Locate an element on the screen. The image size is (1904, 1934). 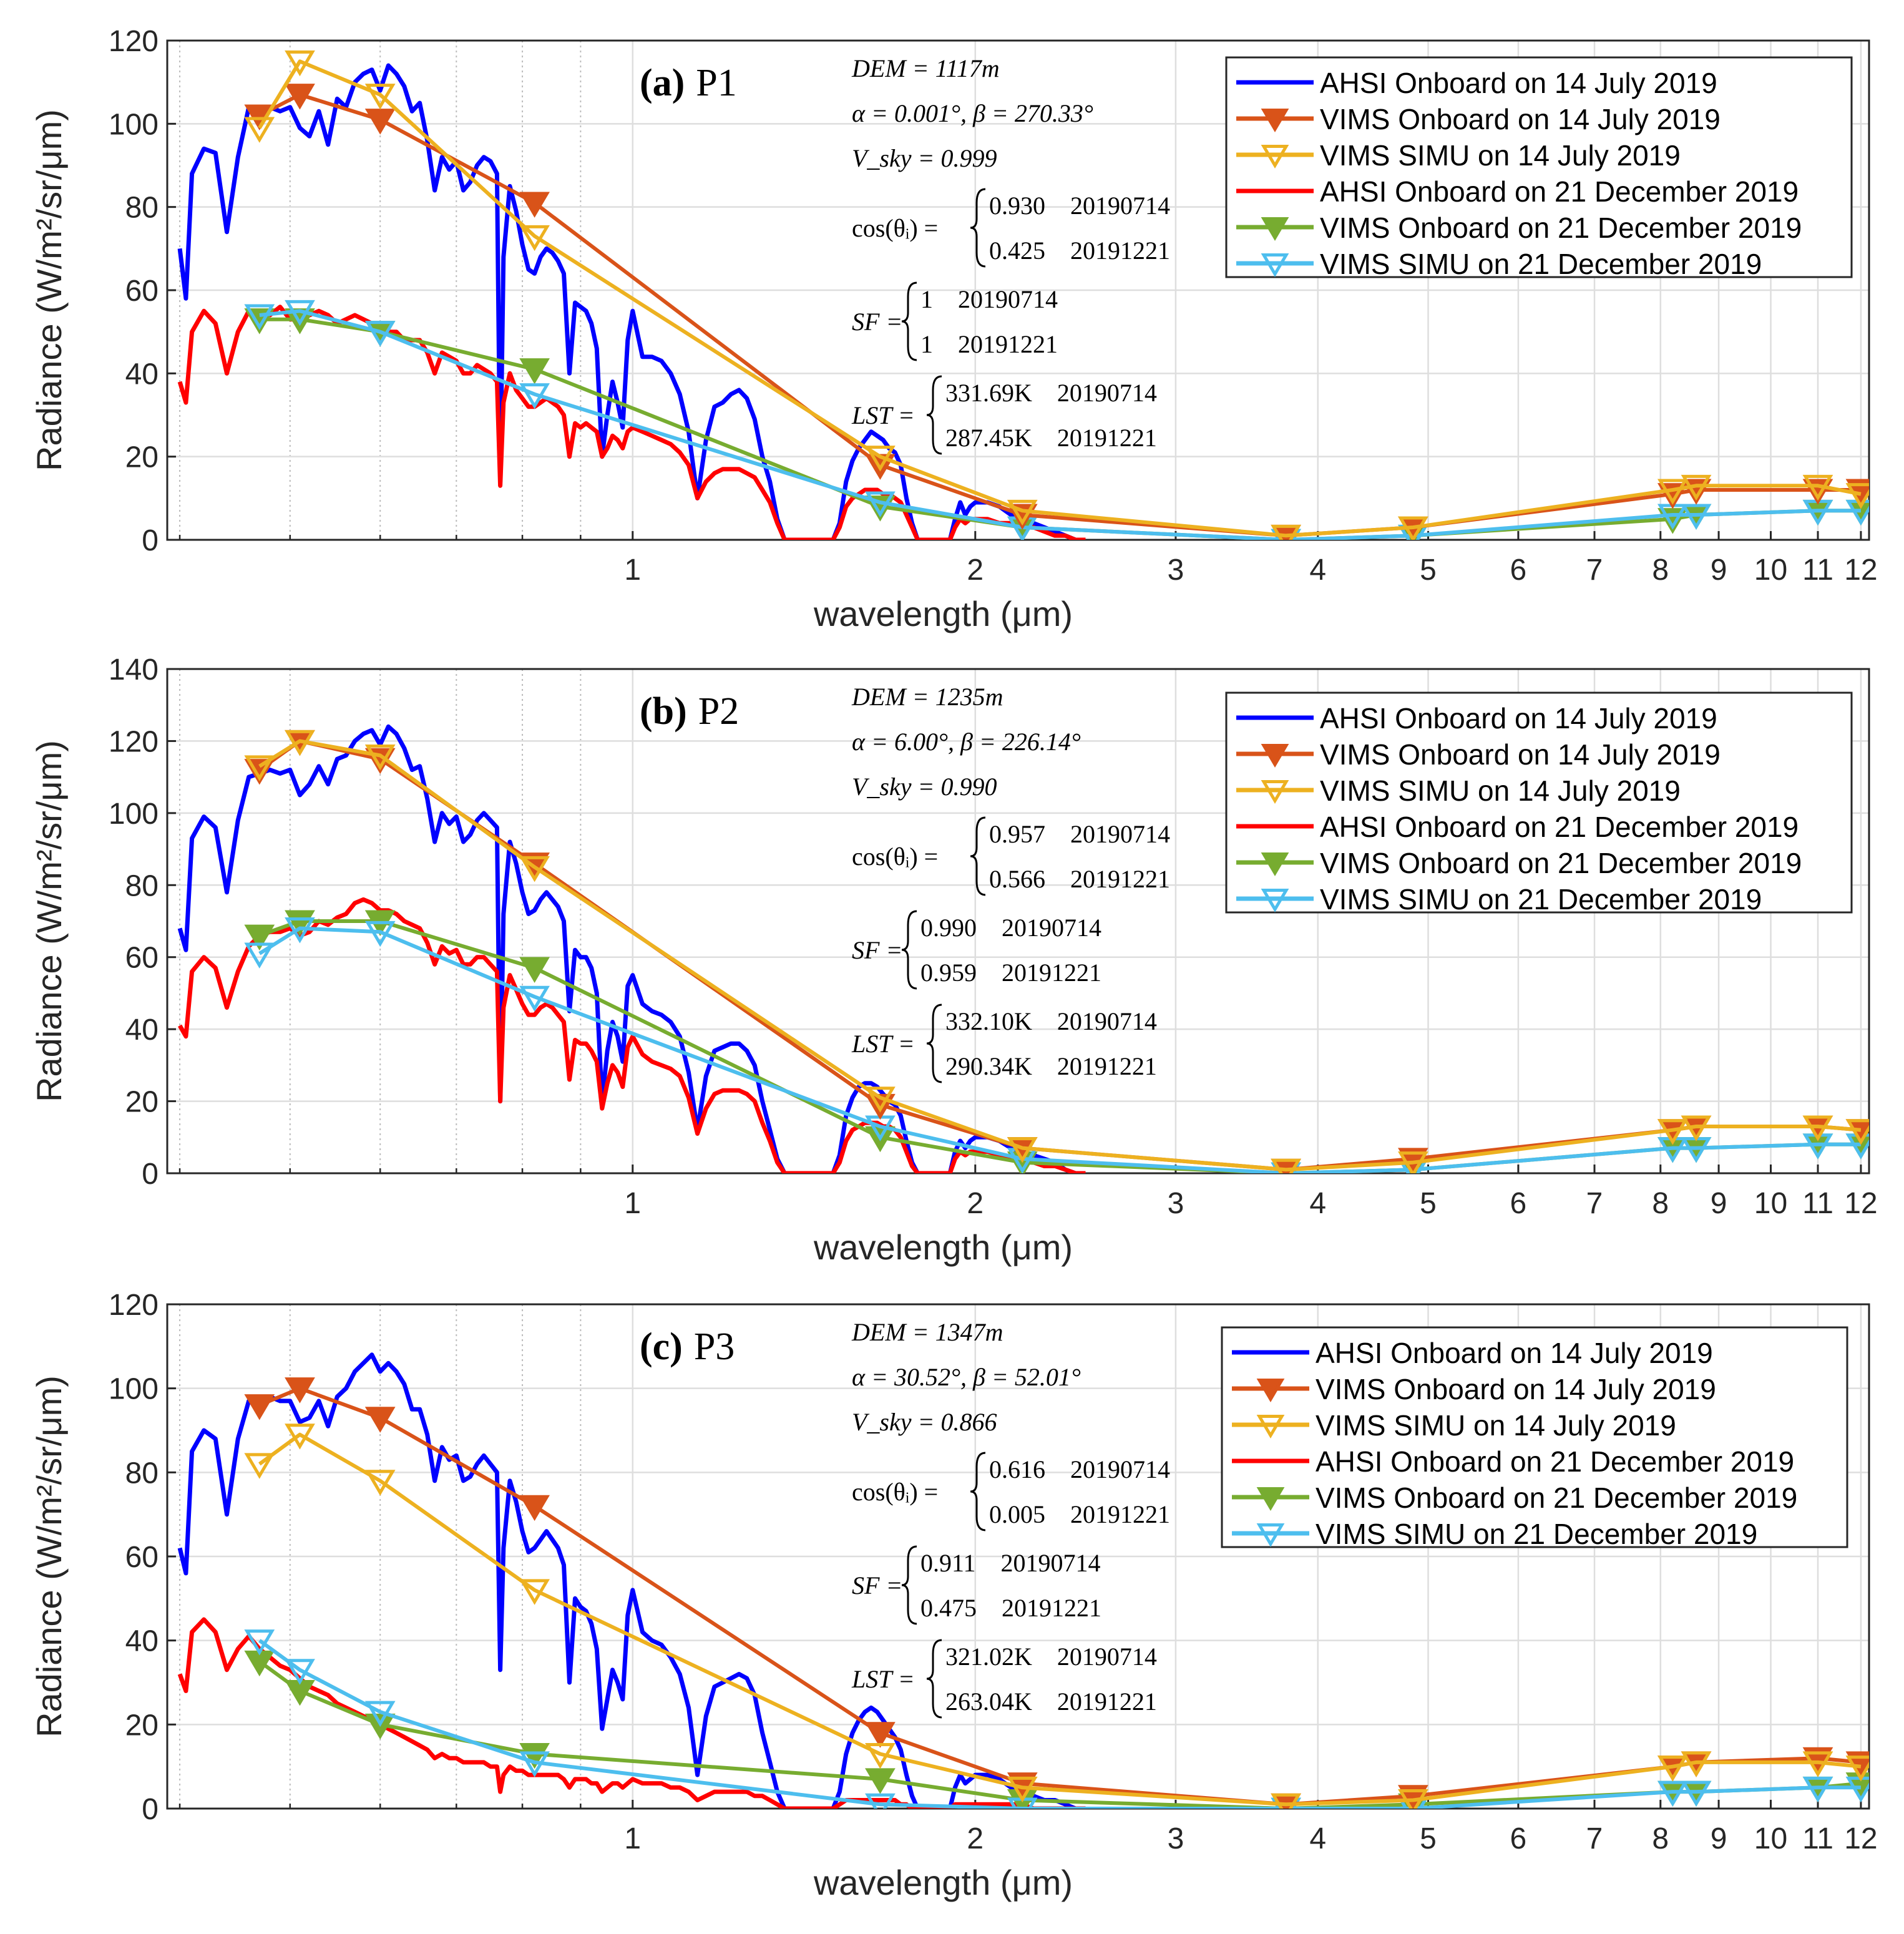
x-tick-label: 9 is located at coordinates (1719, 1203).